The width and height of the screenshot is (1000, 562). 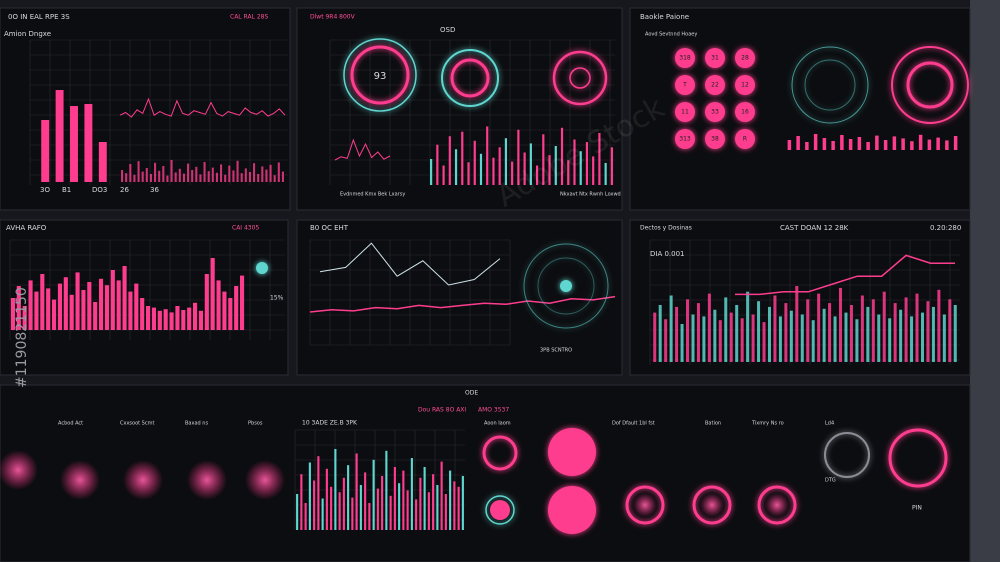 I want to click on circle-label: 31, so click(x=715, y=58).